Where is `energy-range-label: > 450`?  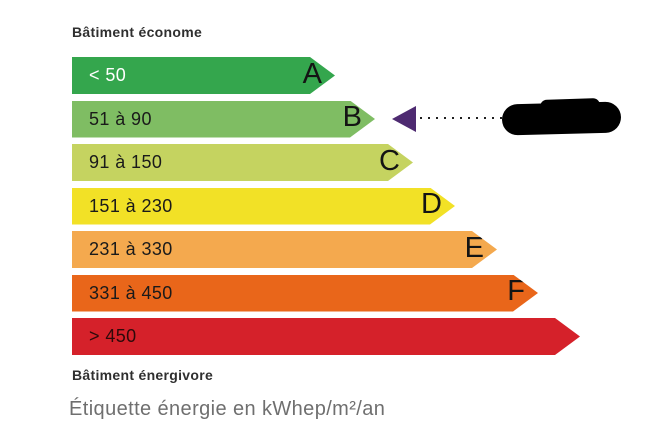 energy-range-label: > 450 is located at coordinates (113, 336).